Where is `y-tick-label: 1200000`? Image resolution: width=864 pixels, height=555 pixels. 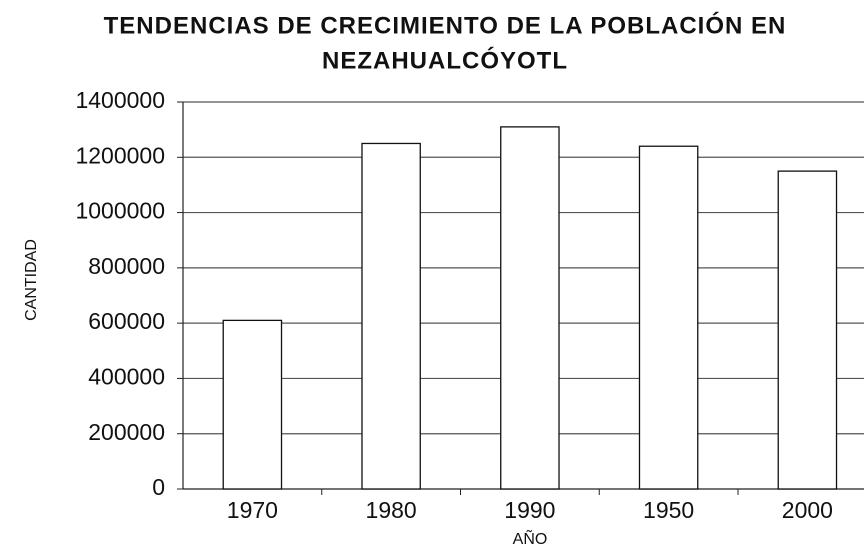 y-tick-label: 1200000 is located at coordinates (120, 155).